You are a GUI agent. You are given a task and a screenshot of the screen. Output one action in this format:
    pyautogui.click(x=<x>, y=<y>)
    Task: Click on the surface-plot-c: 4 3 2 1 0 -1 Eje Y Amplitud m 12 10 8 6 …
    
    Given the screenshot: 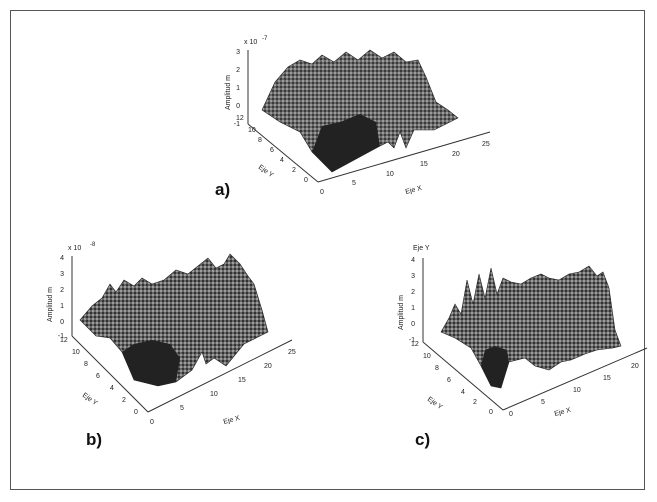 What is the action you would take?
    pyautogui.click(x=517, y=330)
    